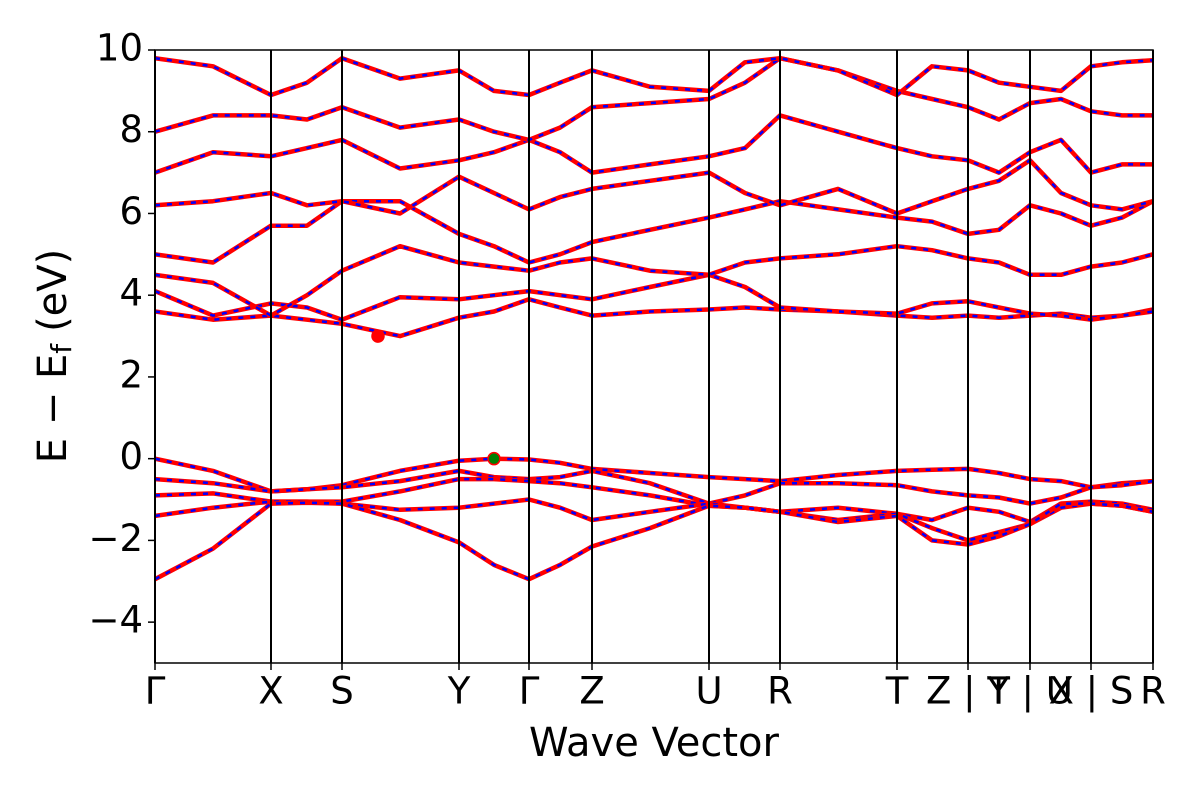 This screenshot has height=800, width=1200. I want to click on y-tick-label: 4, so click(131, 293).